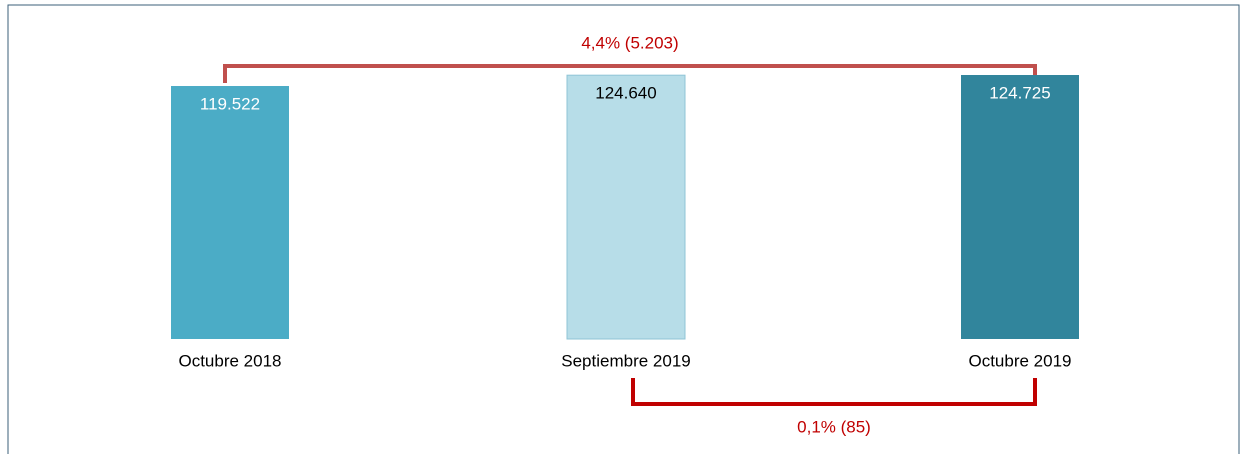  Describe the element at coordinates (629, 42) in the screenshot. I see `annotation: 4,4% (5.203)` at that location.